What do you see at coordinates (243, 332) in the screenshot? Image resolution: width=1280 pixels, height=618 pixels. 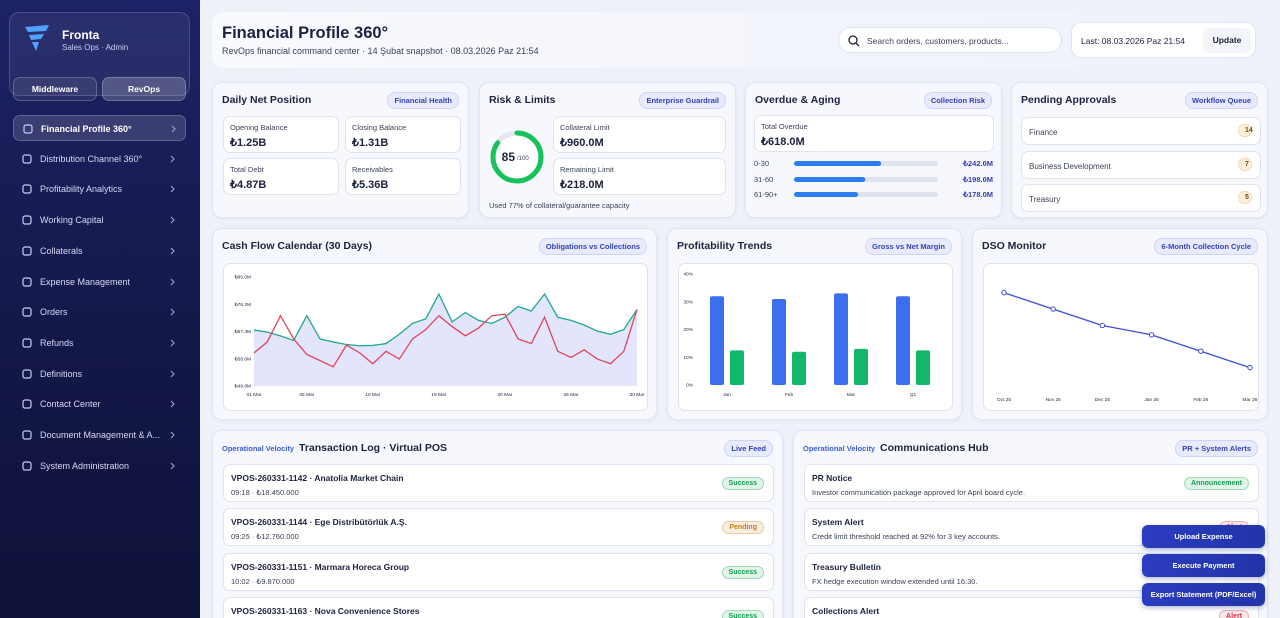 I see `y-tick-label: ₺67.4M` at bounding box center [243, 332].